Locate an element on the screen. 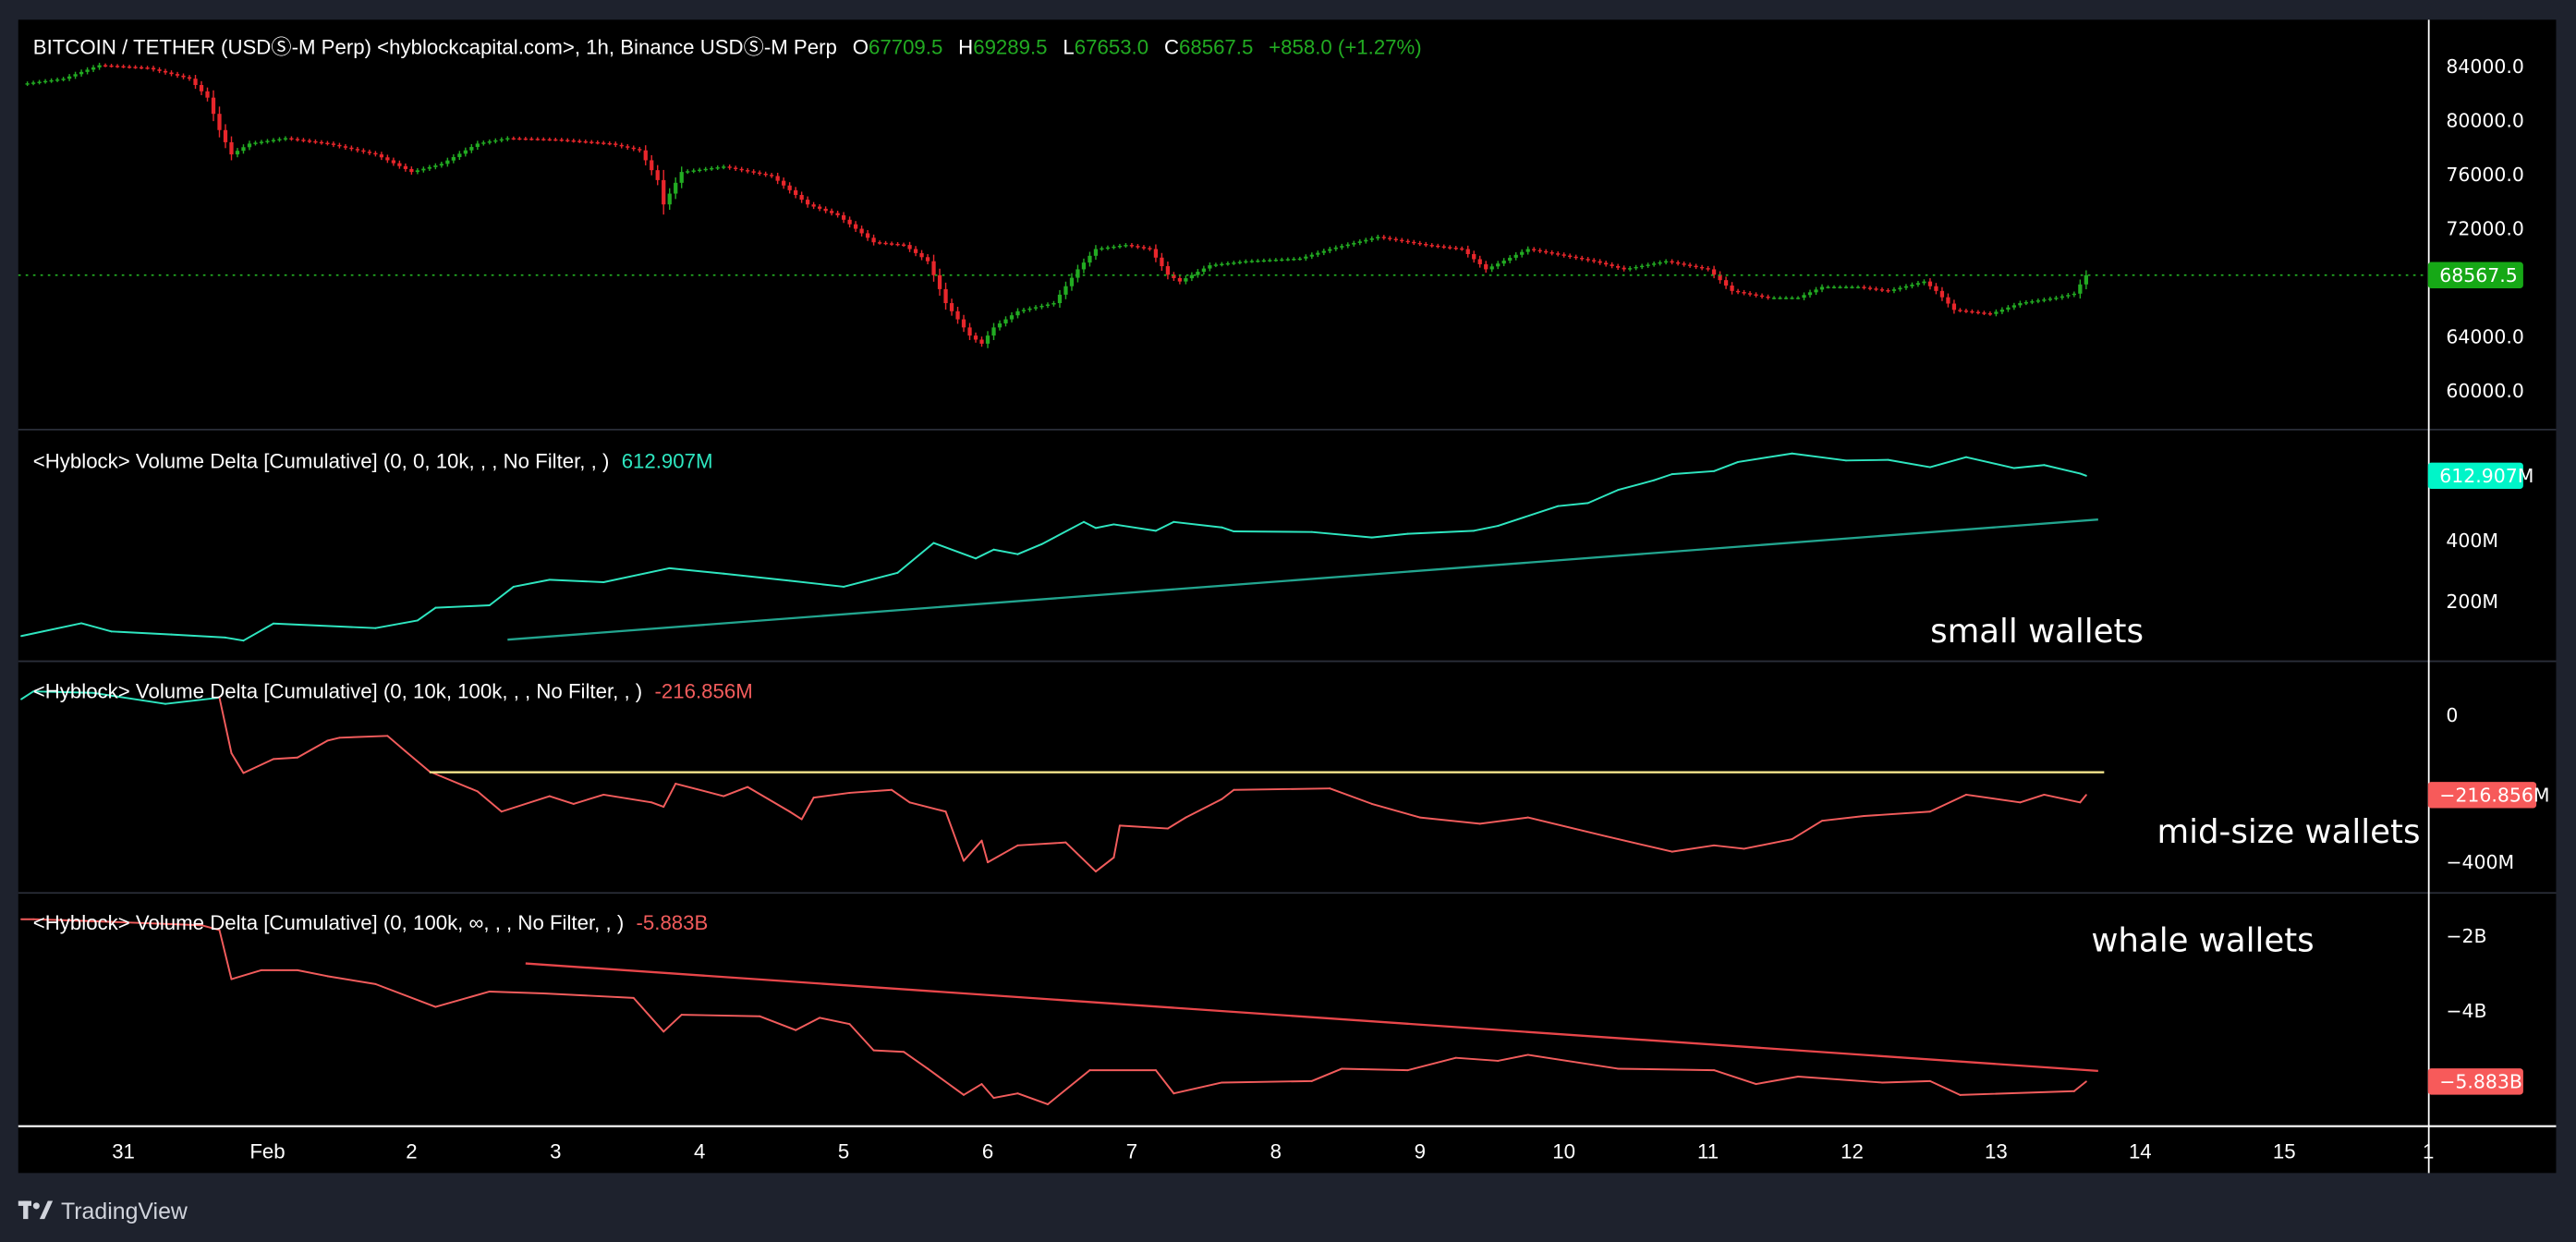  time-tick-label: 12 is located at coordinates (1852, 1151).